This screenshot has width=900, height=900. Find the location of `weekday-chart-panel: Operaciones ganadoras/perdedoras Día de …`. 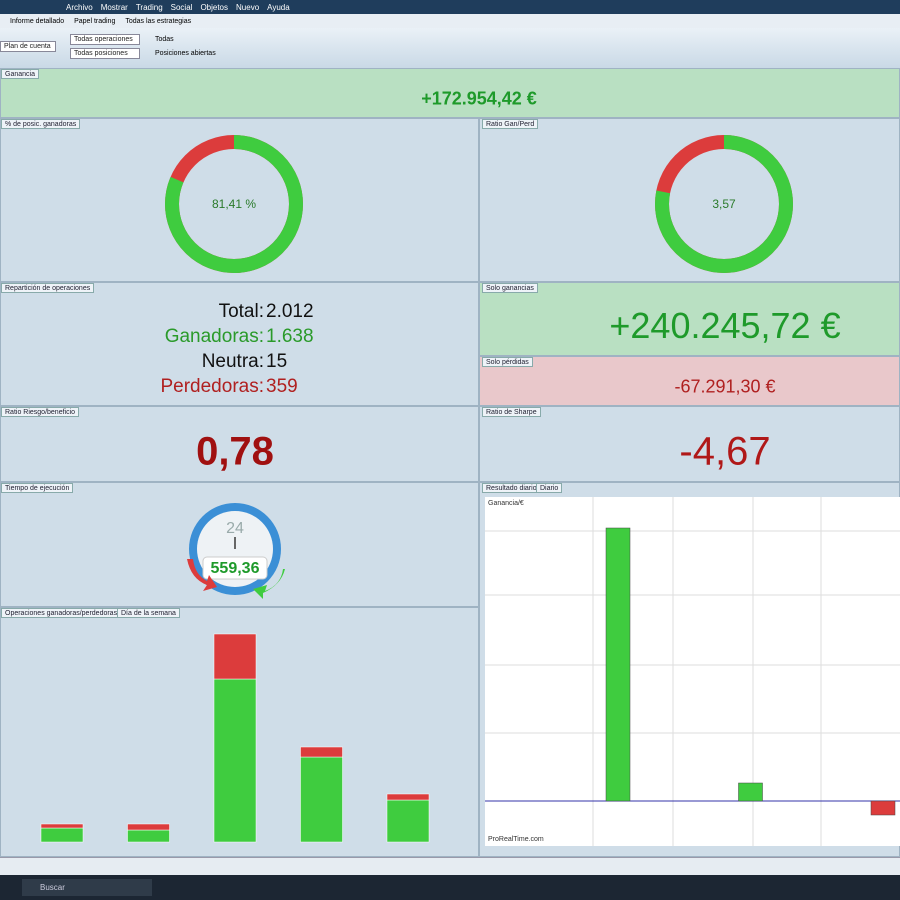

weekday-chart-panel: Operaciones ganadoras/perdedoras Día de … is located at coordinates (239, 732).